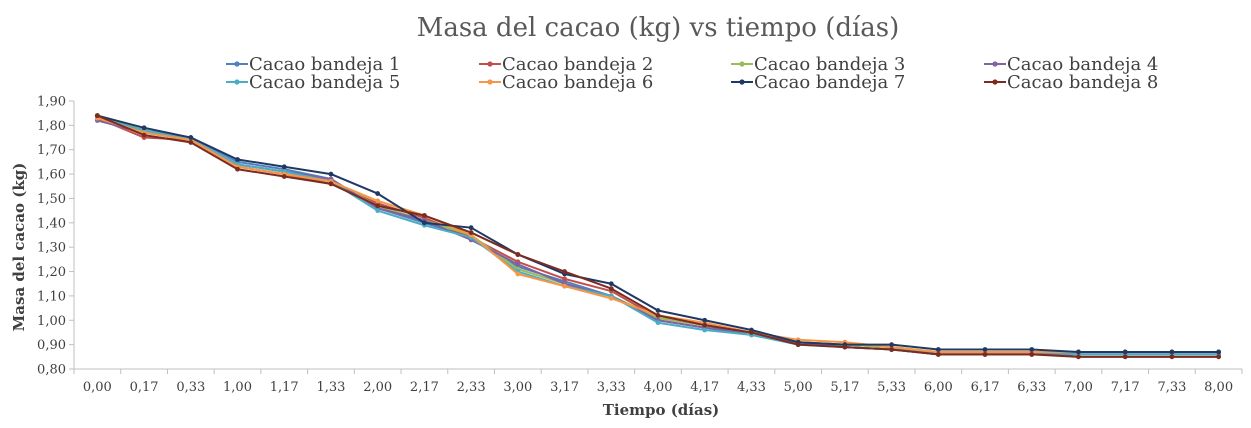 This screenshot has width=1251, height=428. I want to click on x-tick-label: 6,00, so click(938, 387).